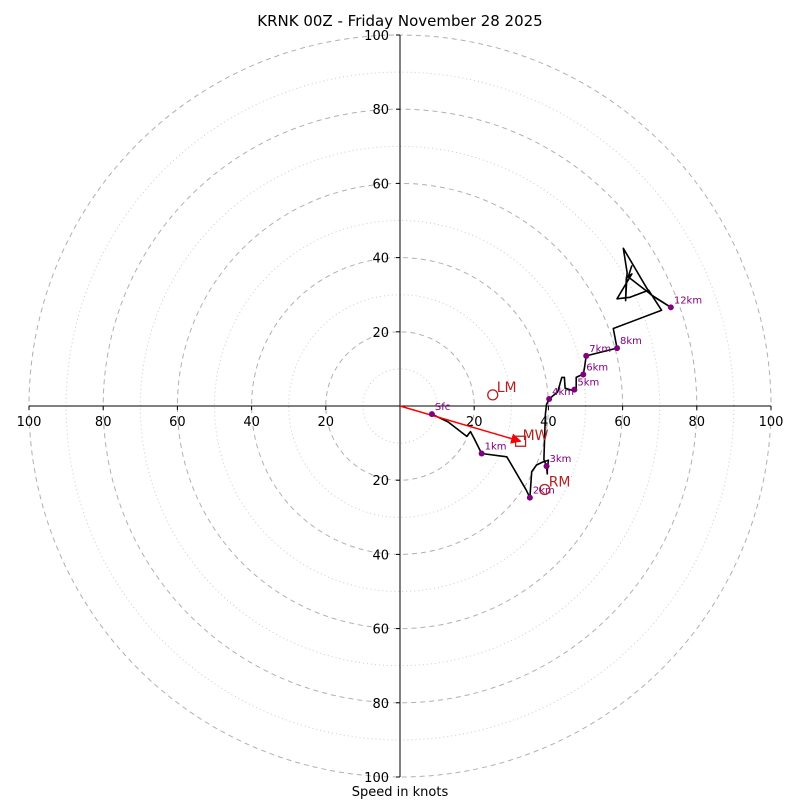  I want to click on height-marker-sfc, so click(431, 414).